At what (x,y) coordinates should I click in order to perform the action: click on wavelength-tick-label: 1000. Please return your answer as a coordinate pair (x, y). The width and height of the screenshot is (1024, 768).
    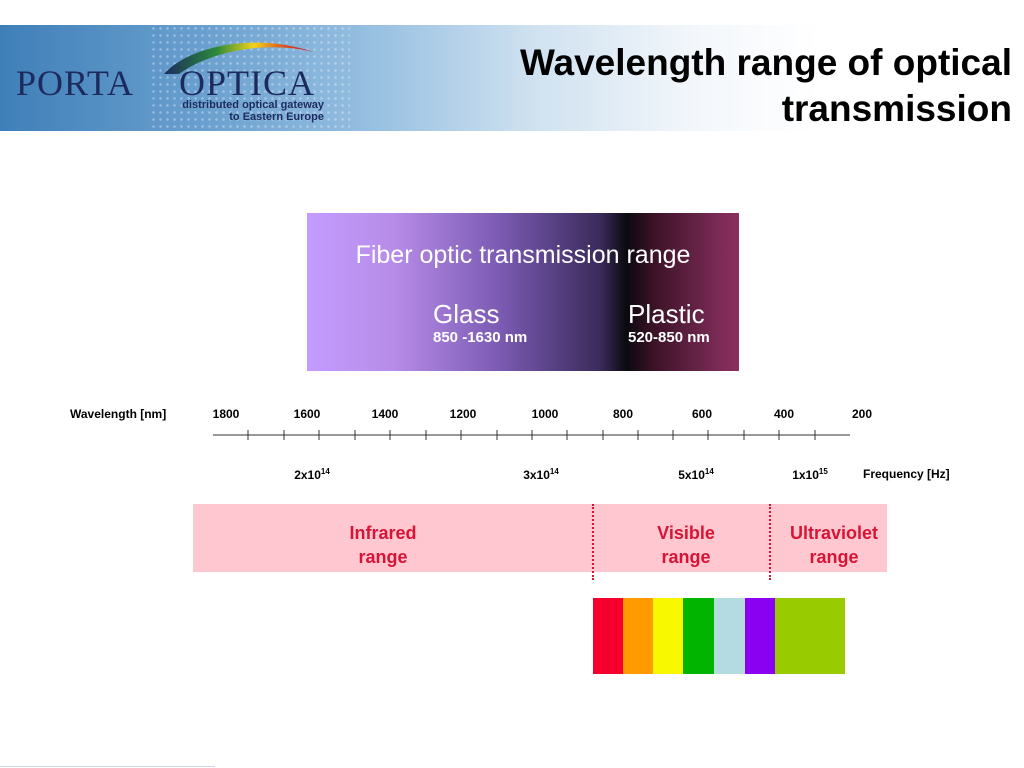
    Looking at the image, I should click on (545, 414).